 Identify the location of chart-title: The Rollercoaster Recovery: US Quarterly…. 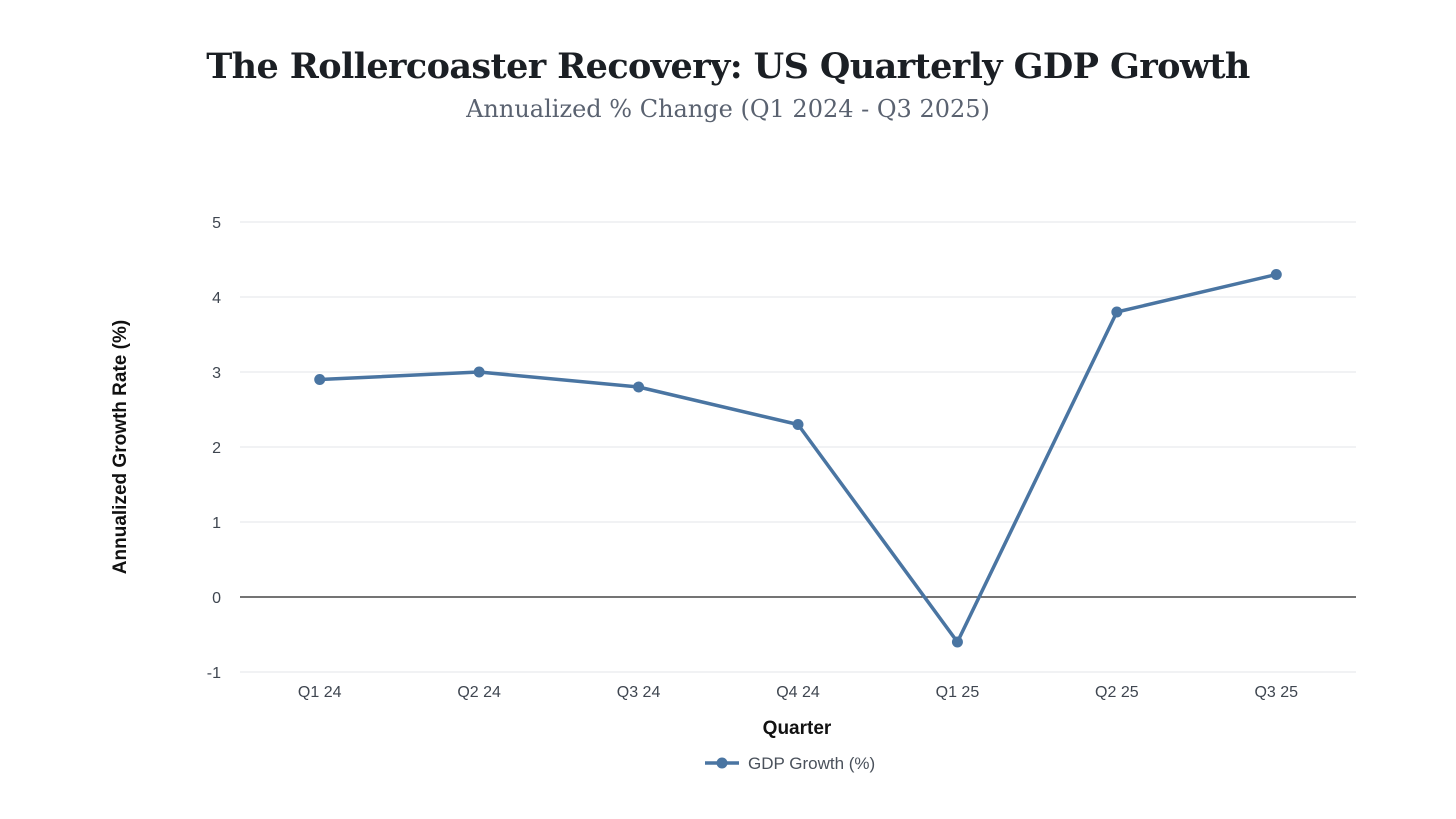
(728, 66).